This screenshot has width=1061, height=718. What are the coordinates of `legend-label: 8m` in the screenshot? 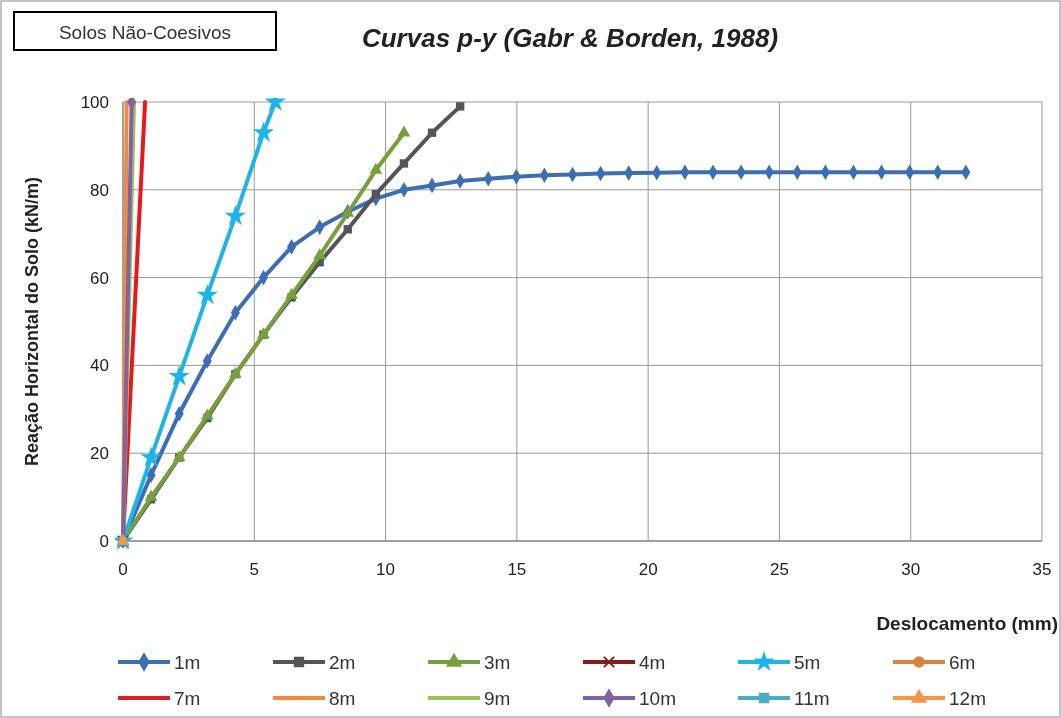 It's located at (342, 698).